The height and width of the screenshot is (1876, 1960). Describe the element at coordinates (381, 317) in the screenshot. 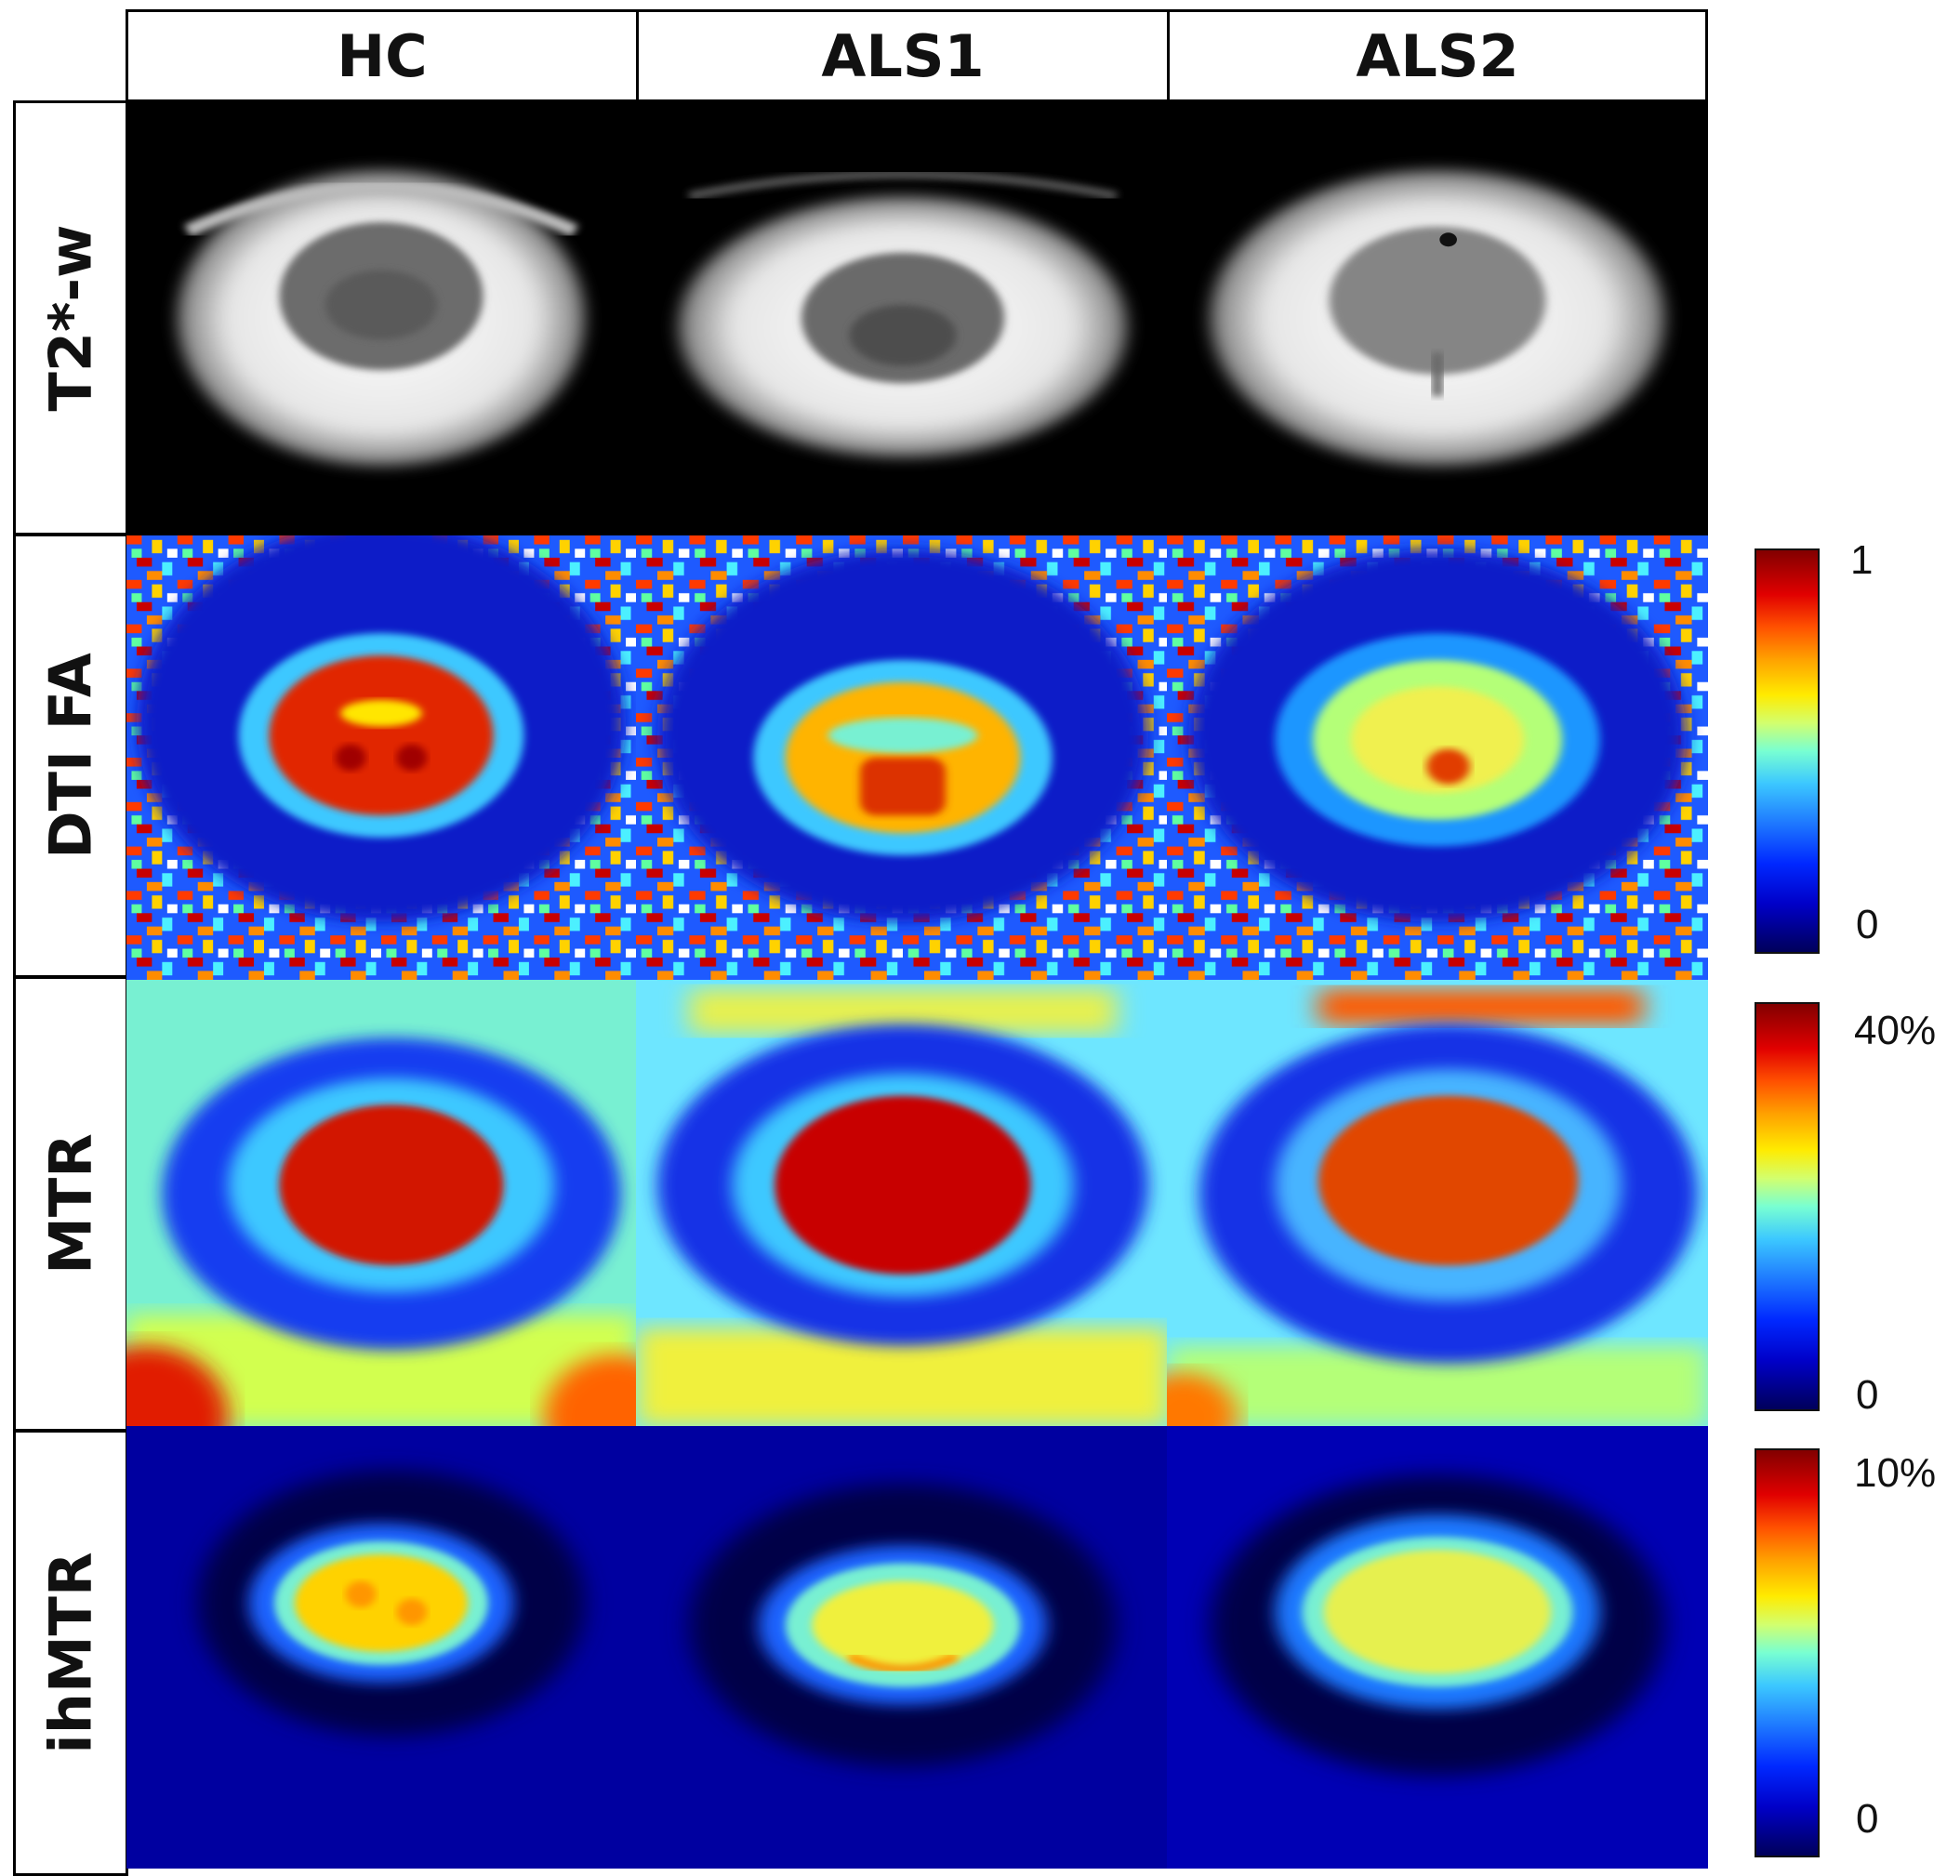

I see `t2w-hc-image` at that location.